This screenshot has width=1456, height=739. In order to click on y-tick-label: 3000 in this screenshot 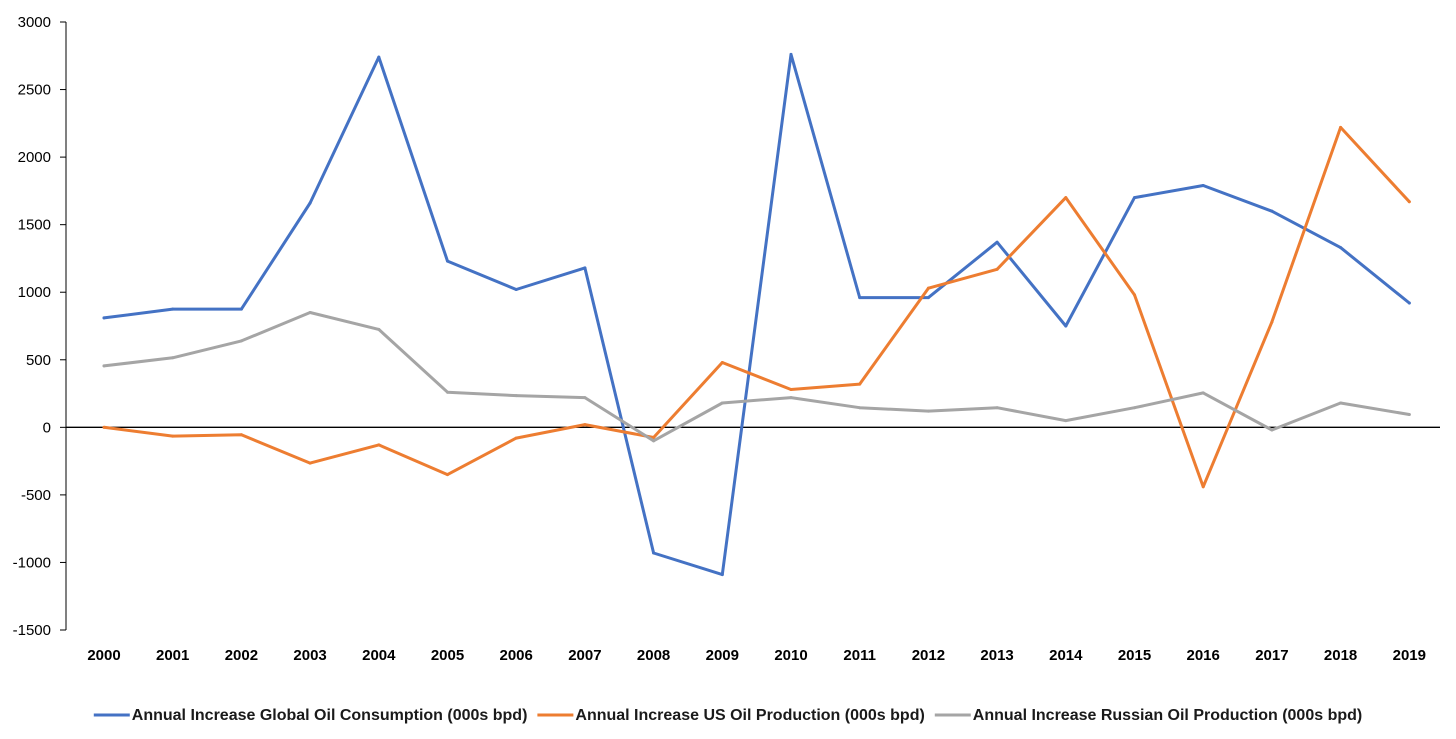, I will do `click(34, 22)`.